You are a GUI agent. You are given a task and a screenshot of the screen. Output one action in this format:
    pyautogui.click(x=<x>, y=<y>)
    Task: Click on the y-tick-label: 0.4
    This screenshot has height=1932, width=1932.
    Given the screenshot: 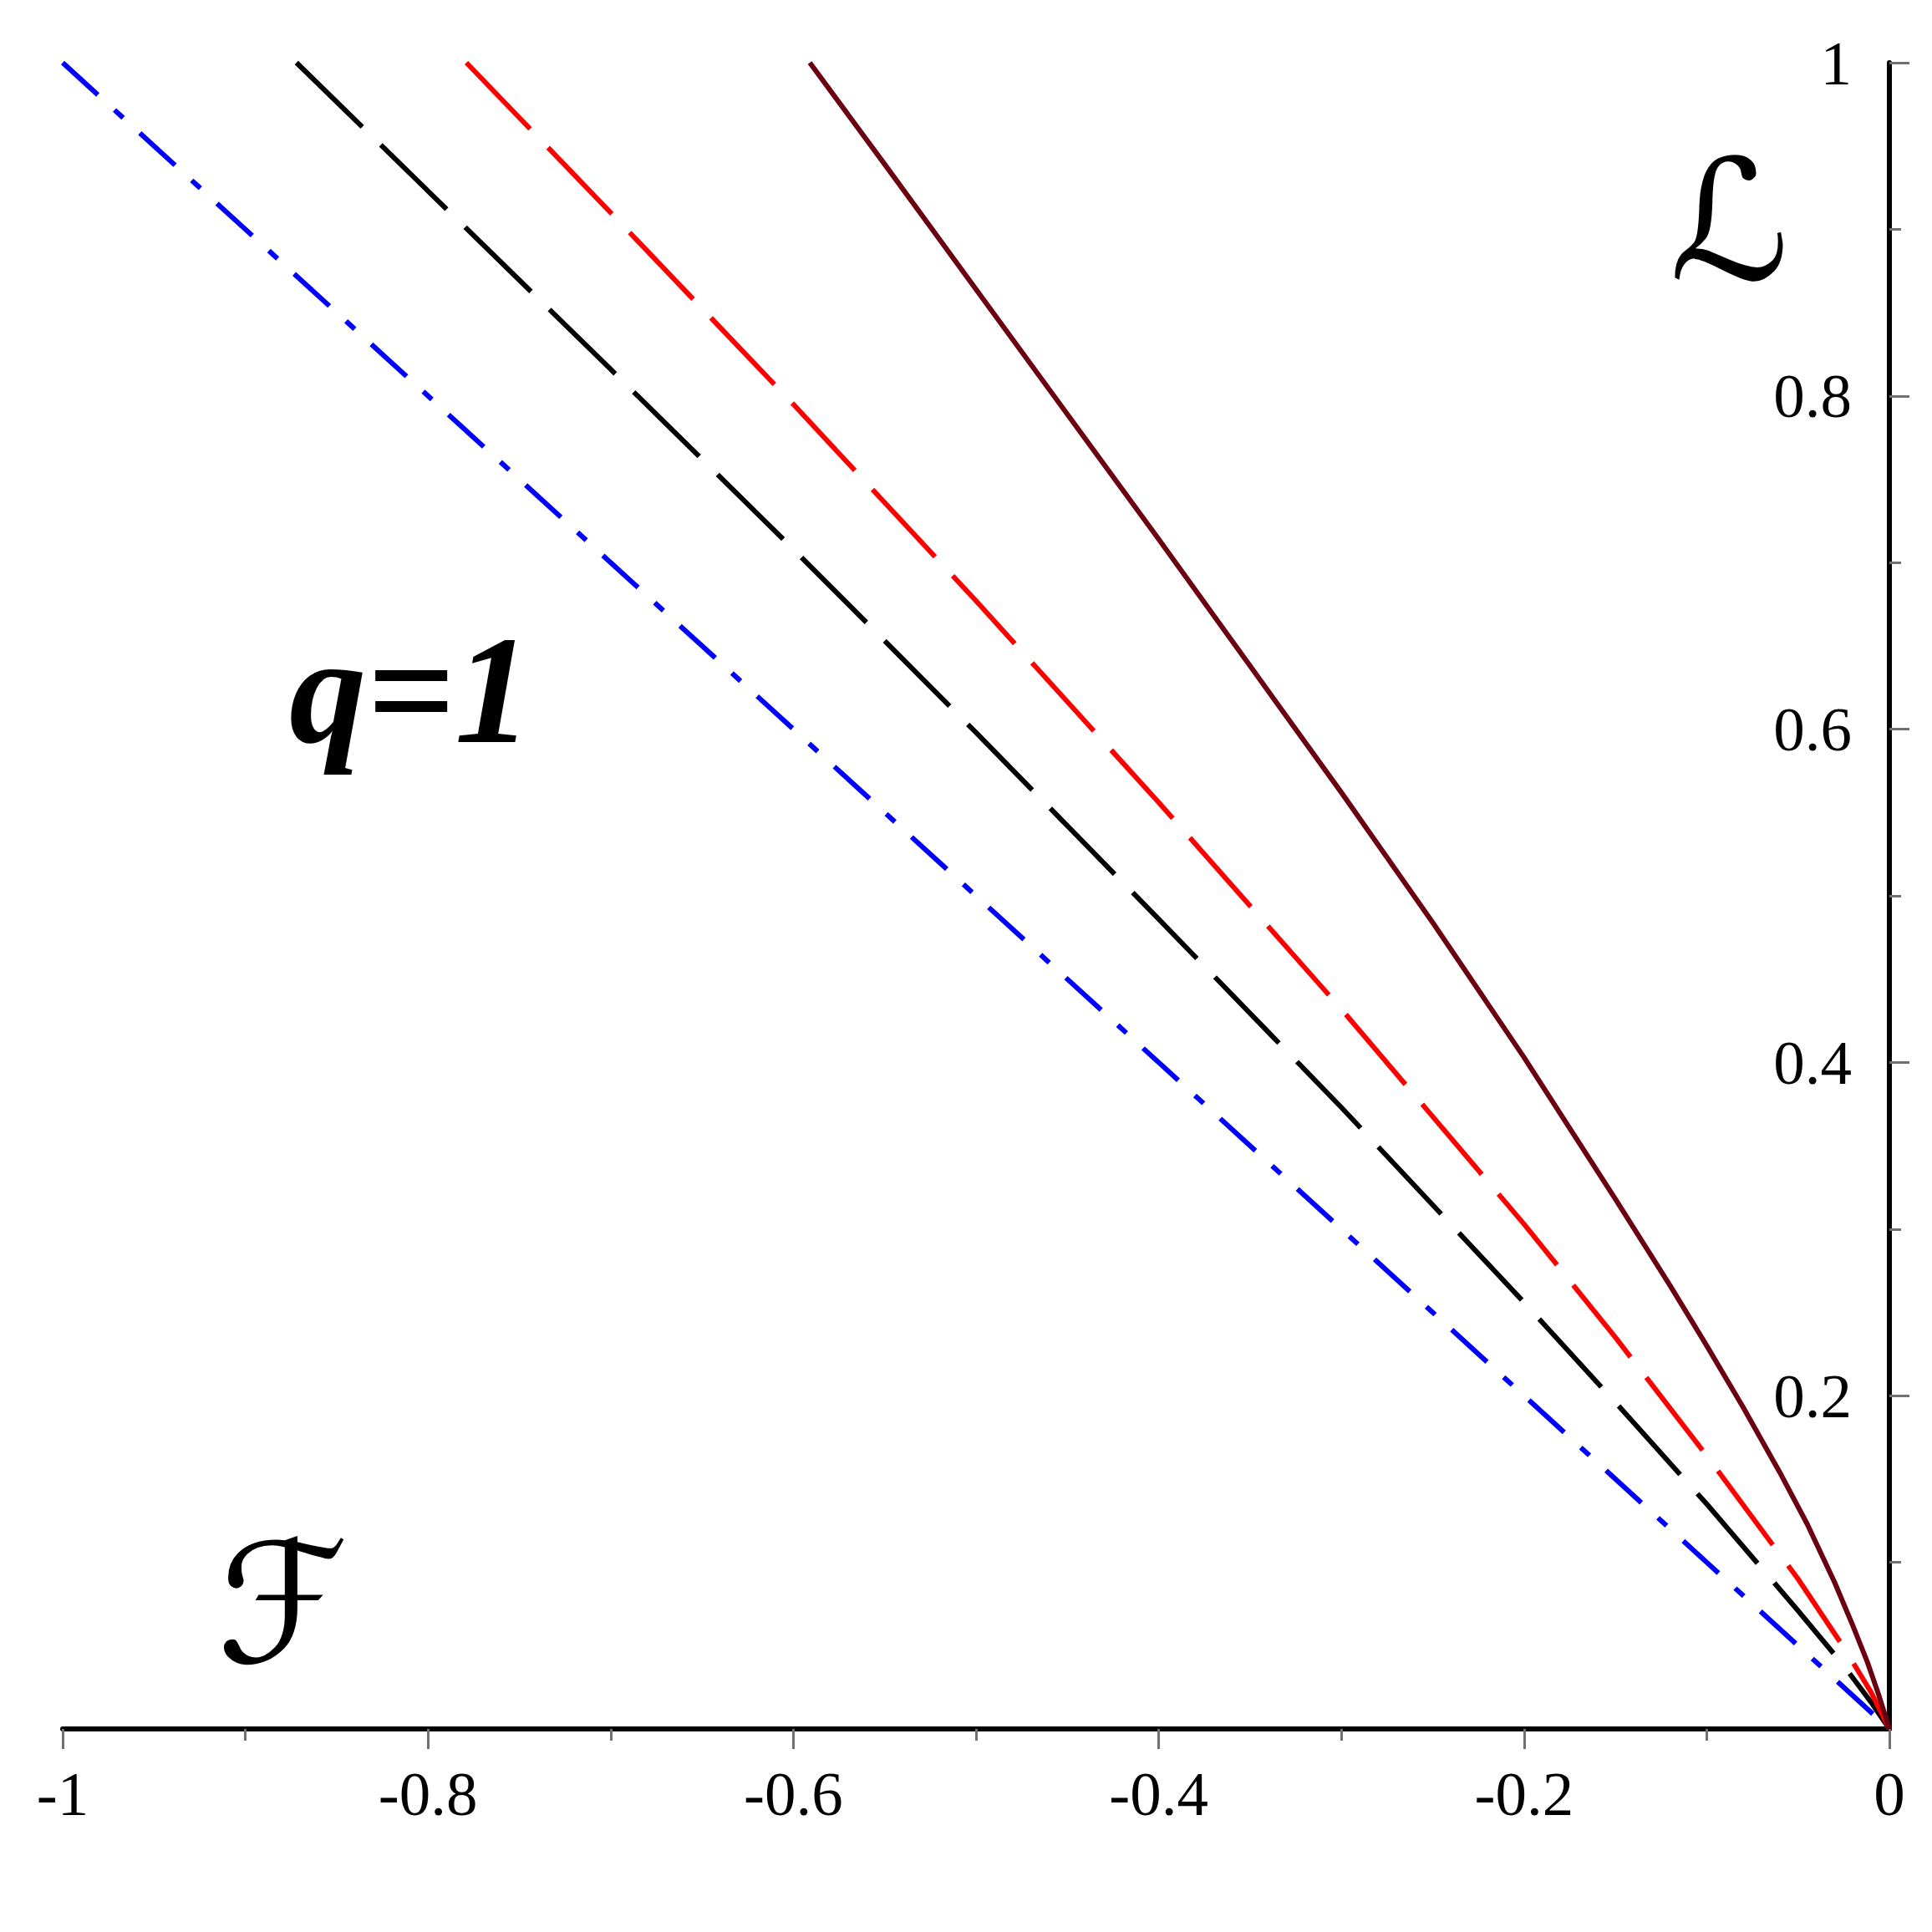 What is the action you would take?
    pyautogui.click(x=1812, y=1062)
    